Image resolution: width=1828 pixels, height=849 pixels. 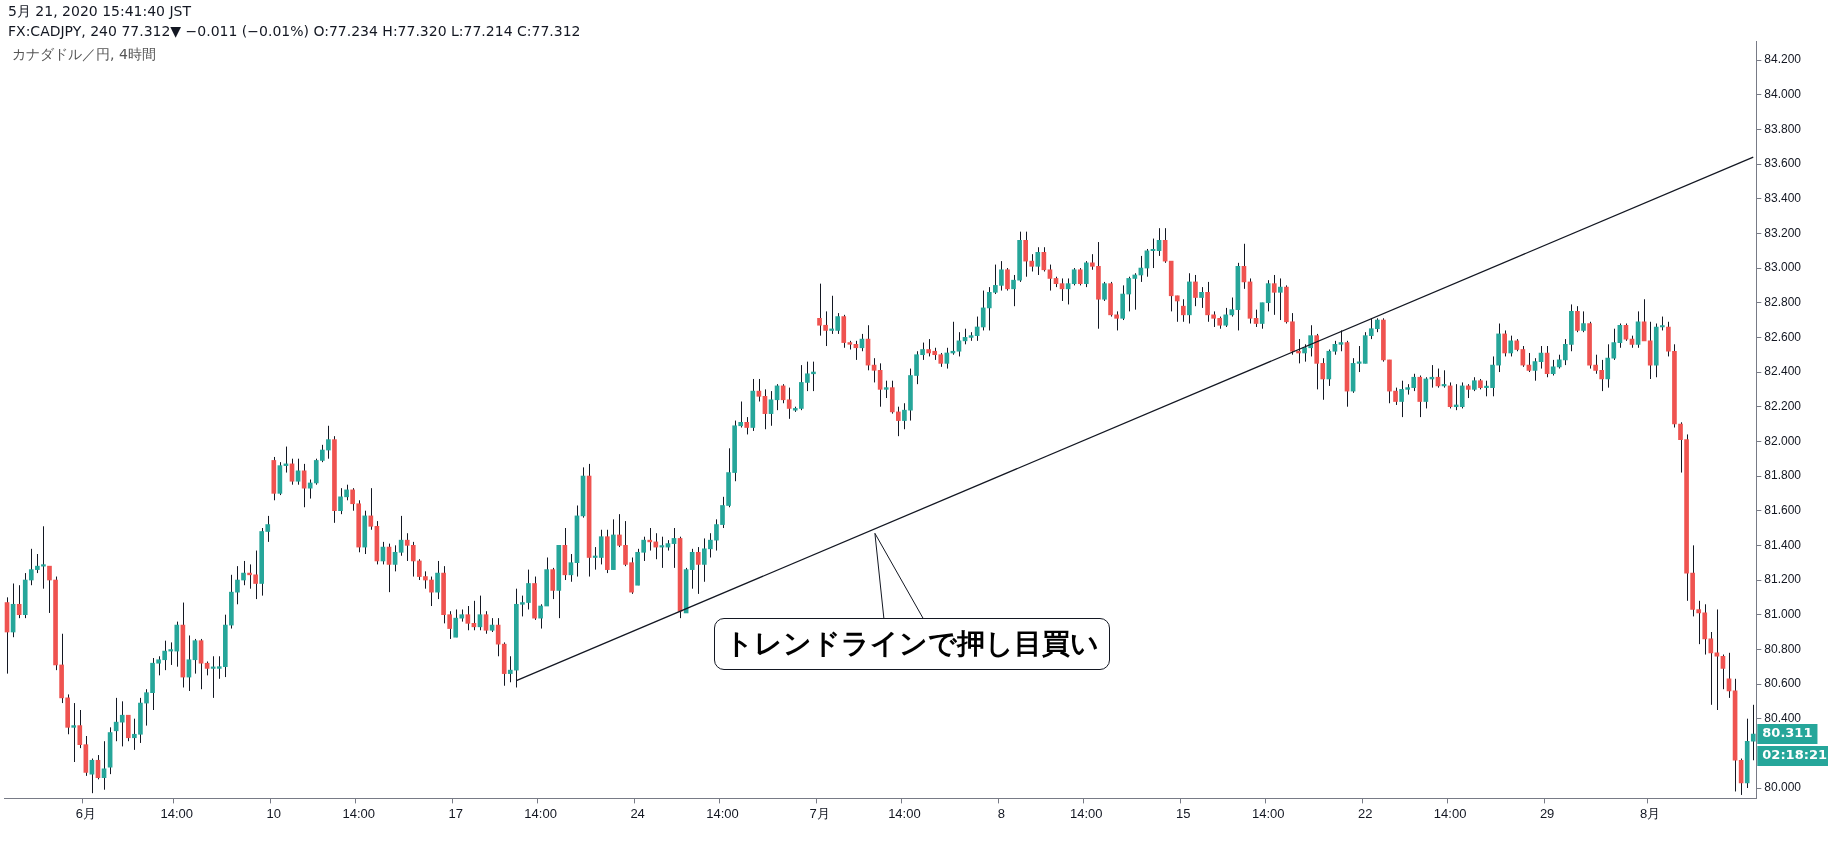 What do you see at coordinates (1547, 813) in the screenshot?
I see `x-tick-label: 29` at bounding box center [1547, 813].